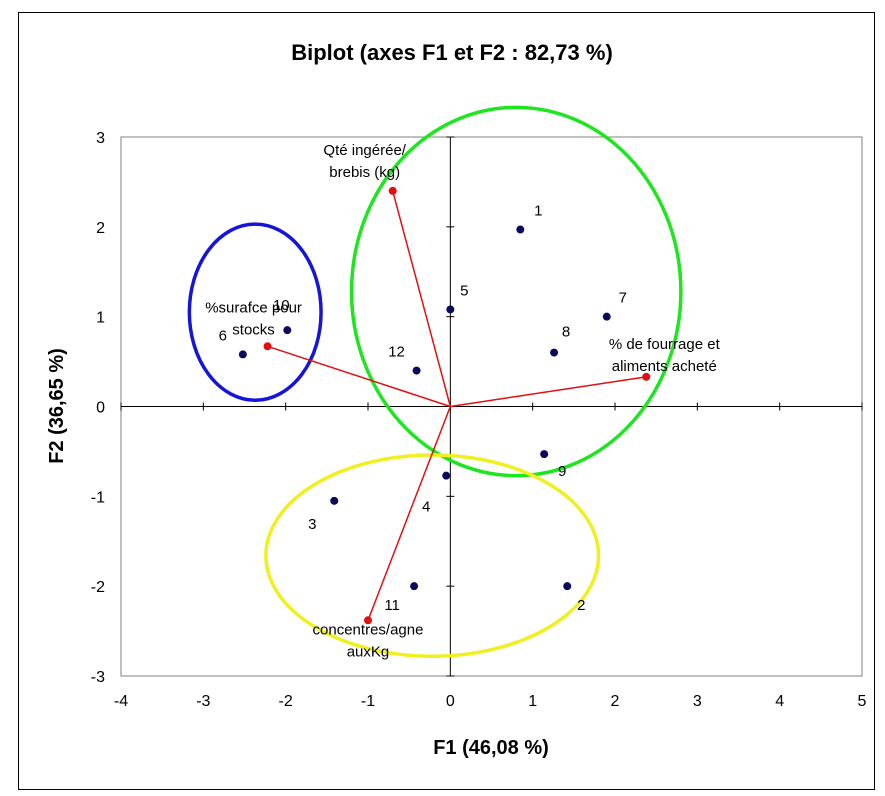 The width and height of the screenshot is (885, 796). What do you see at coordinates (491, 748) in the screenshot?
I see `x-axis-title: F1 (46,08 %)` at bounding box center [491, 748].